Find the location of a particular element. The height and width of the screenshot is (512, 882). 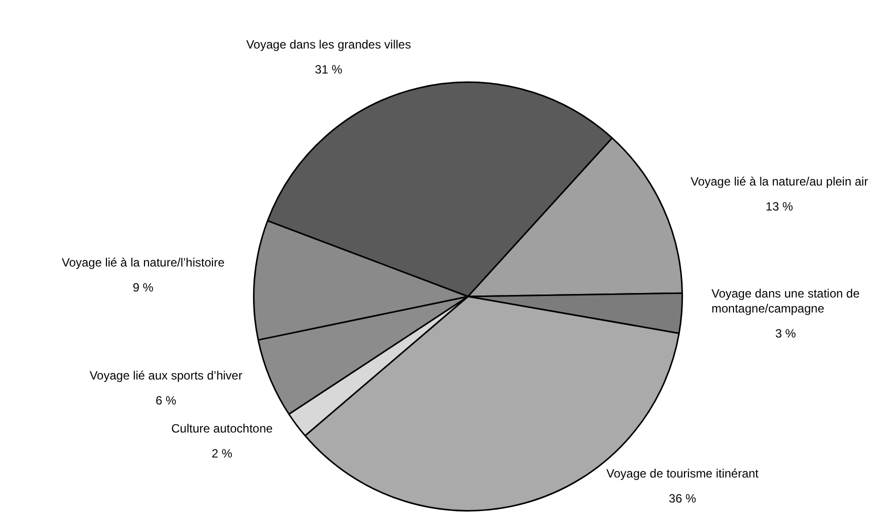

slice-label: Voyage de tourisme itinérant is located at coordinates (683, 473).